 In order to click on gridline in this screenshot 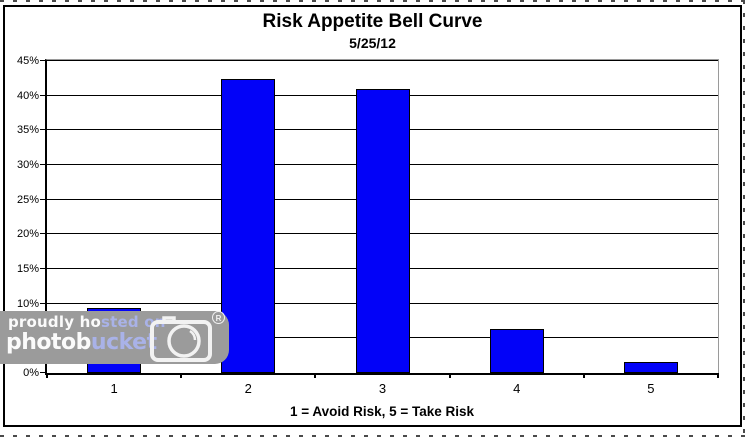, I will do `click(382, 60)`.